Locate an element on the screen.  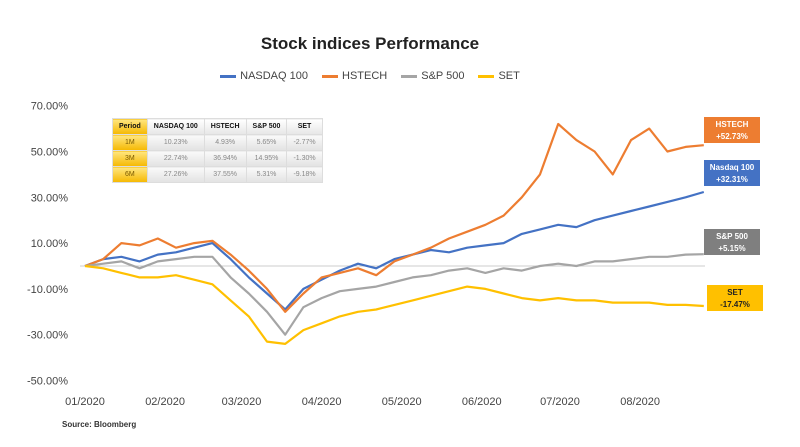
table-row: 3M 22.74% 36.94% 14.95% -1.30% is located at coordinates (217, 158).